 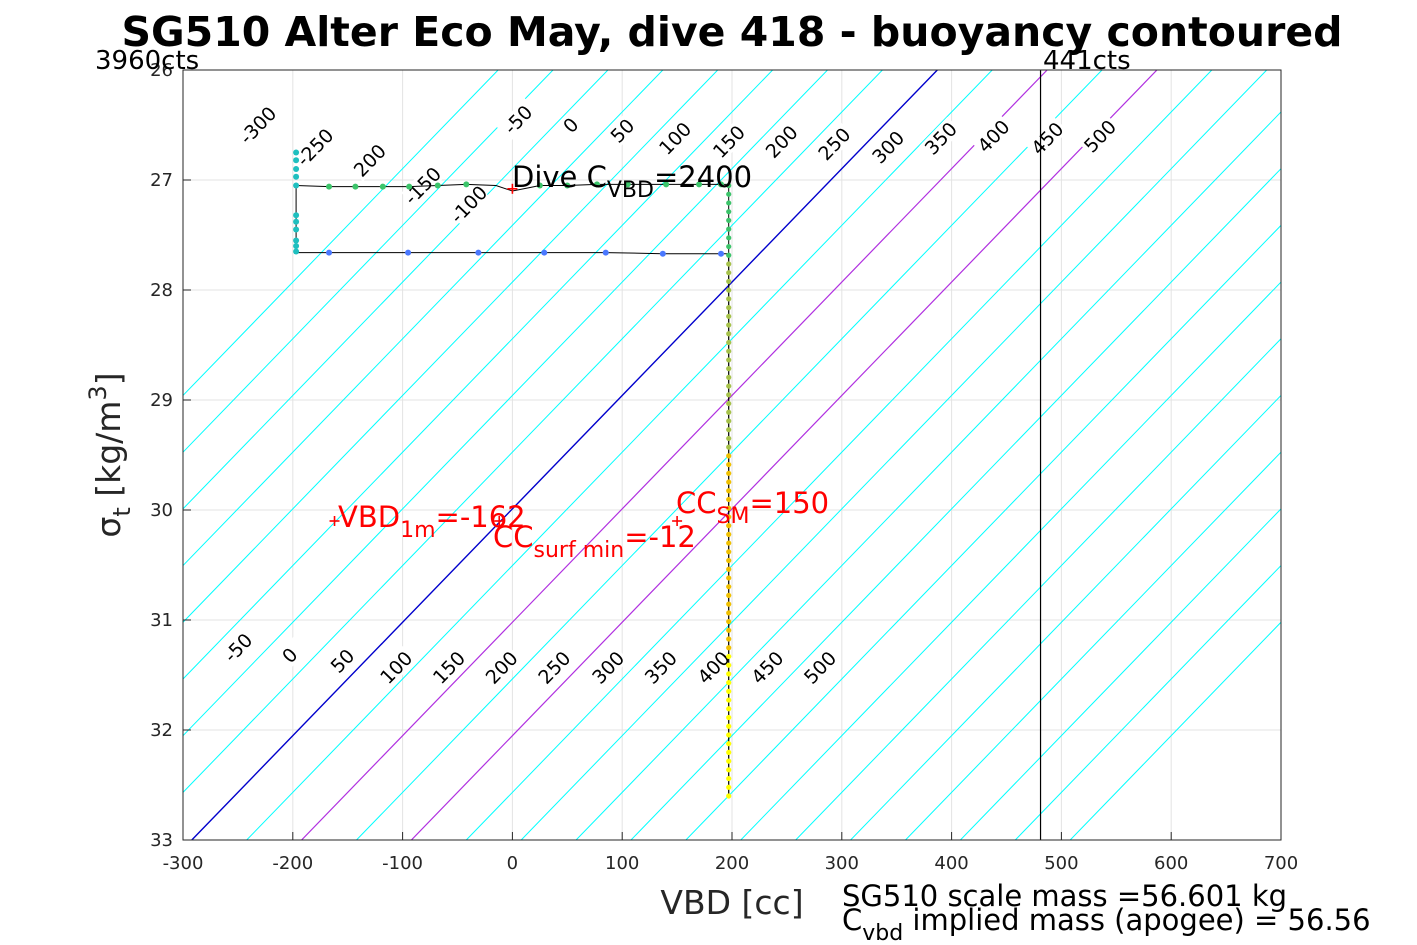 What do you see at coordinates (994, 136) in the screenshot?
I see `contour-label-14: 400` at bounding box center [994, 136].